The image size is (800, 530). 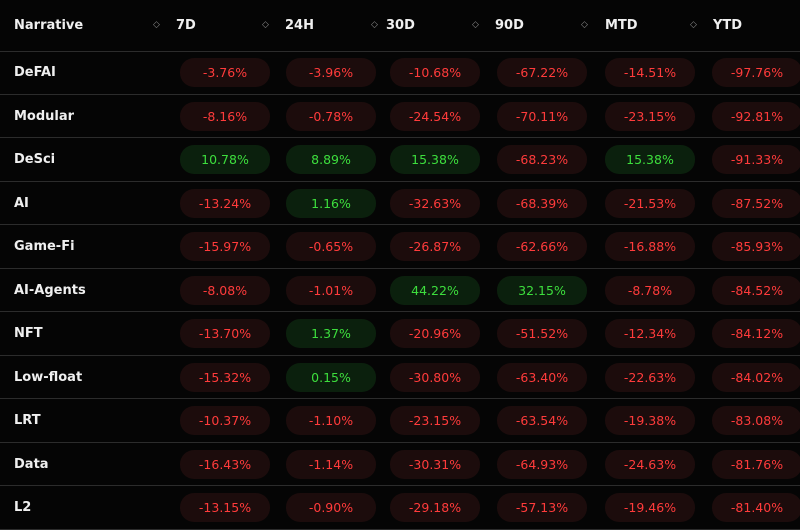 What do you see at coordinates (48, 377) in the screenshot?
I see `narrative-name: Low-float` at bounding box center [48, 377].